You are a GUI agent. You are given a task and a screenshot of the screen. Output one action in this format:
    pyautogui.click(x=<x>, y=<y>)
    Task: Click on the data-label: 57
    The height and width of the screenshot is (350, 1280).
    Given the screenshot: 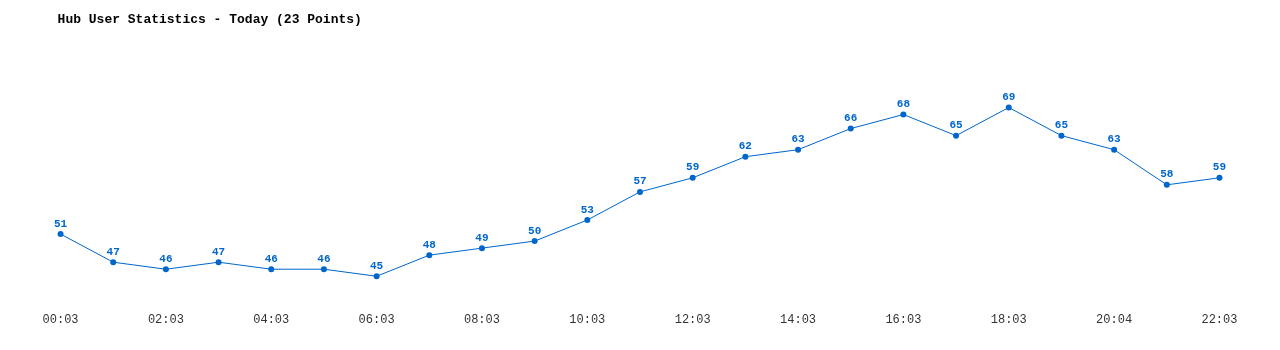 What is the action you would take?
    pyautogui.click(x=640, y=181)
    